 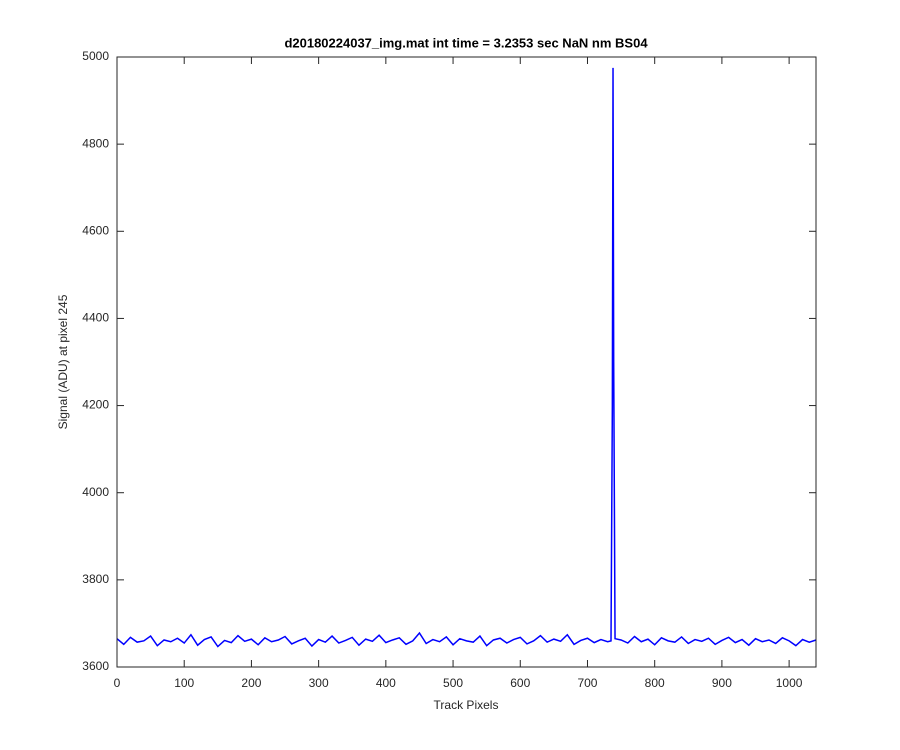 I want to click on x-tick-label: 300, so click(x=319, y=683).